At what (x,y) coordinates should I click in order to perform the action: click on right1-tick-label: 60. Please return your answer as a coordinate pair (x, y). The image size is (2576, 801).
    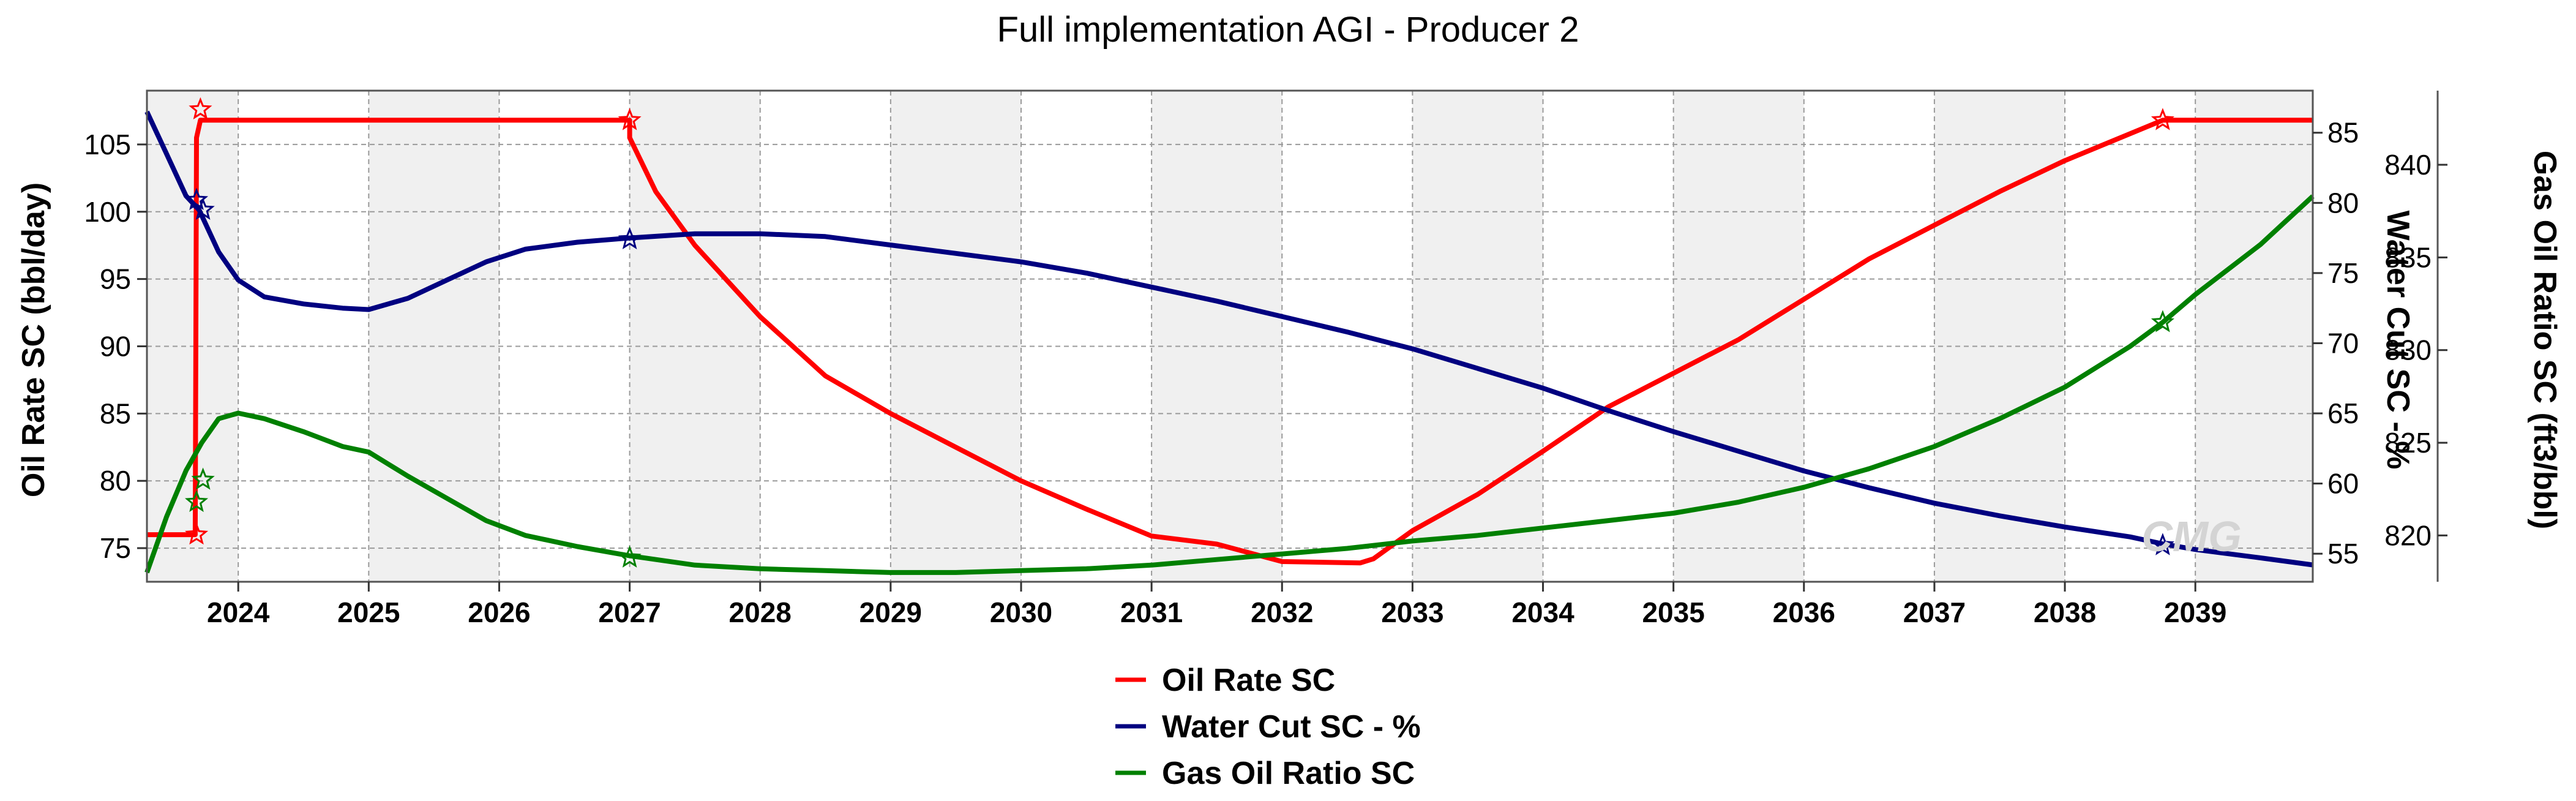
    Looking at the image, I should click on (2343, 484).